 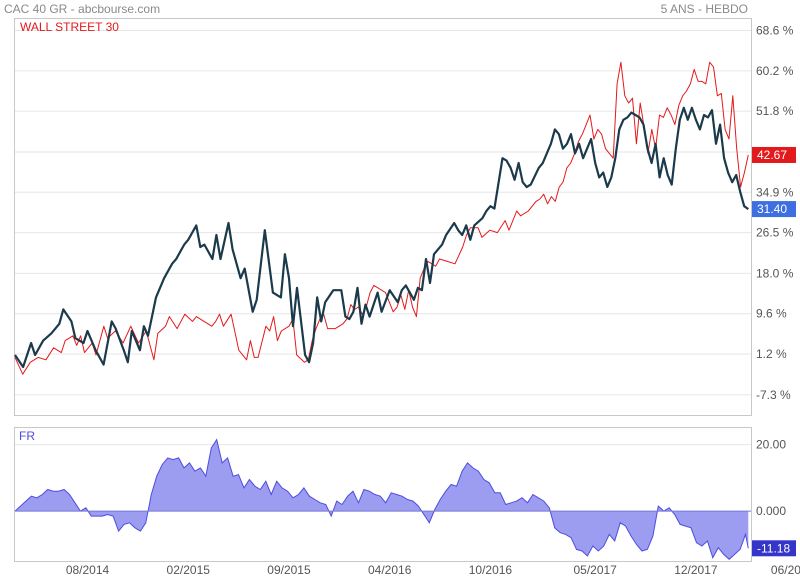 I want to click on badge-fr: -11.18, so click(x=773, y=548).